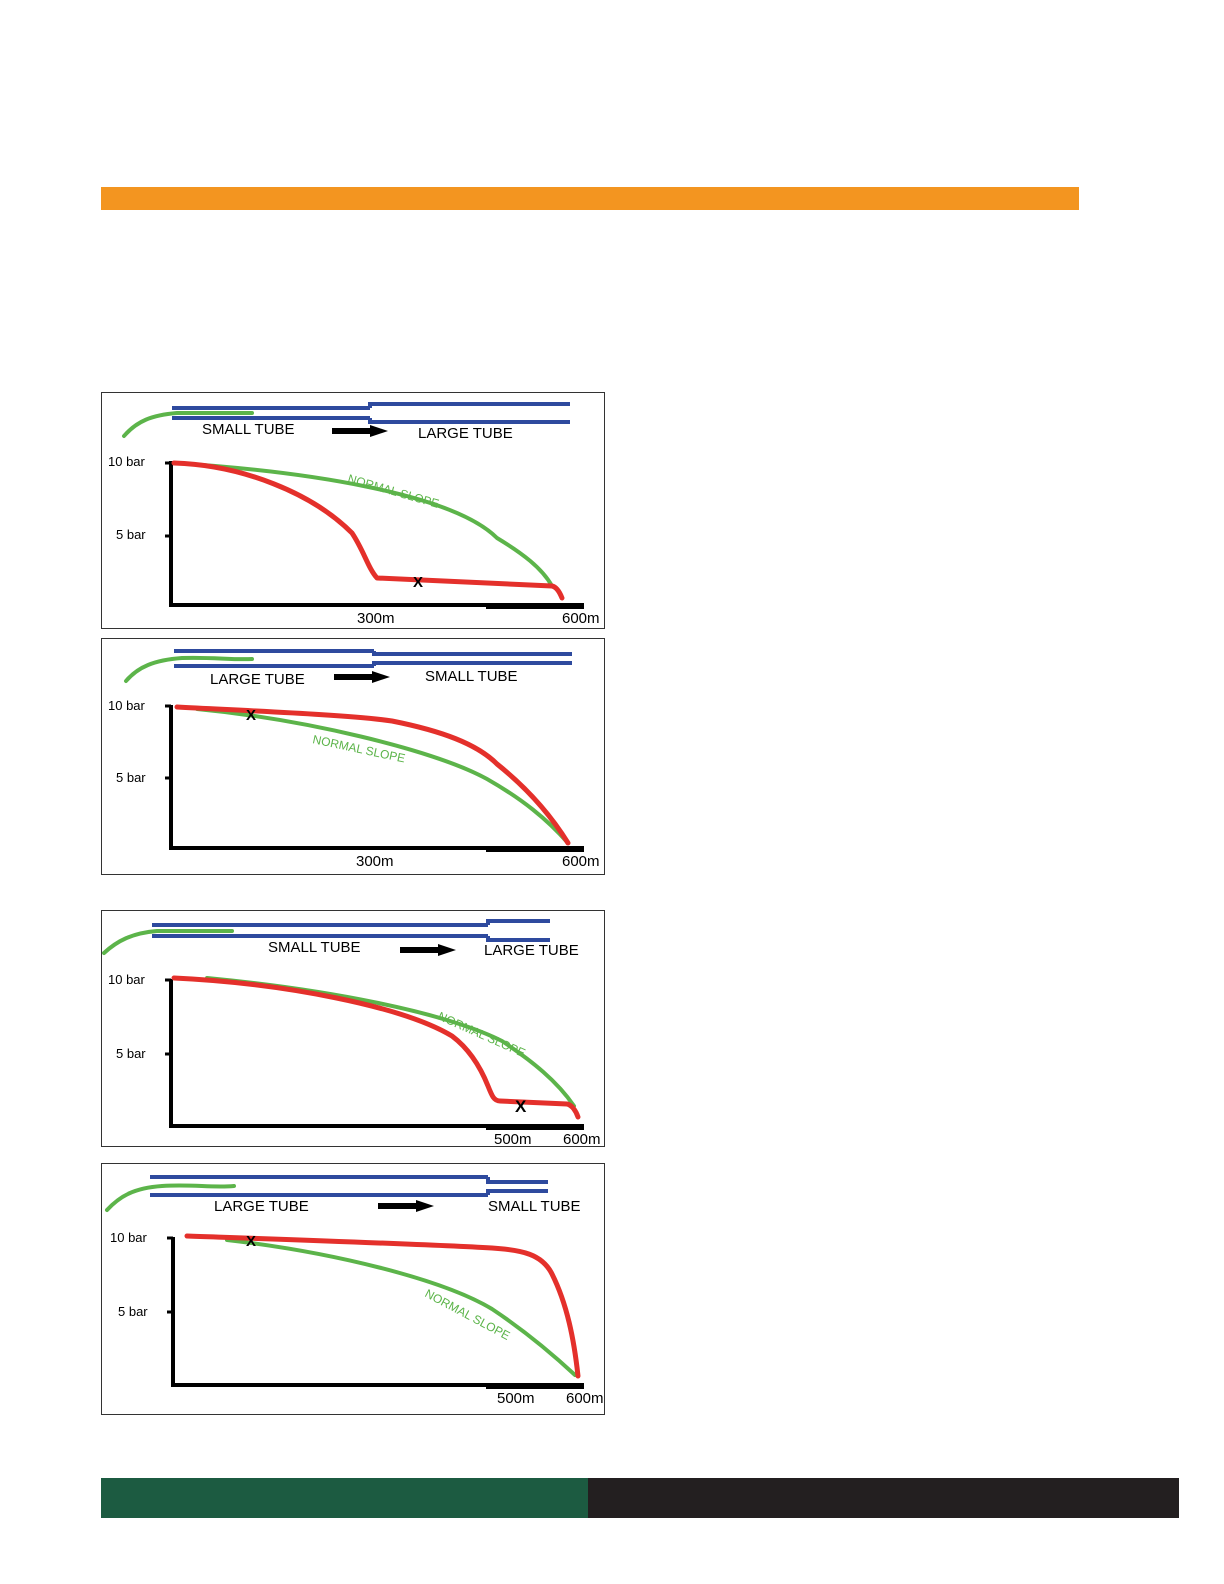 This screenshot has width=1224, height=1584. Describe the element at coordinates (393, 490) in the screenshot. I see `normal-slope-label: NORMAL SLOPE` at that location.